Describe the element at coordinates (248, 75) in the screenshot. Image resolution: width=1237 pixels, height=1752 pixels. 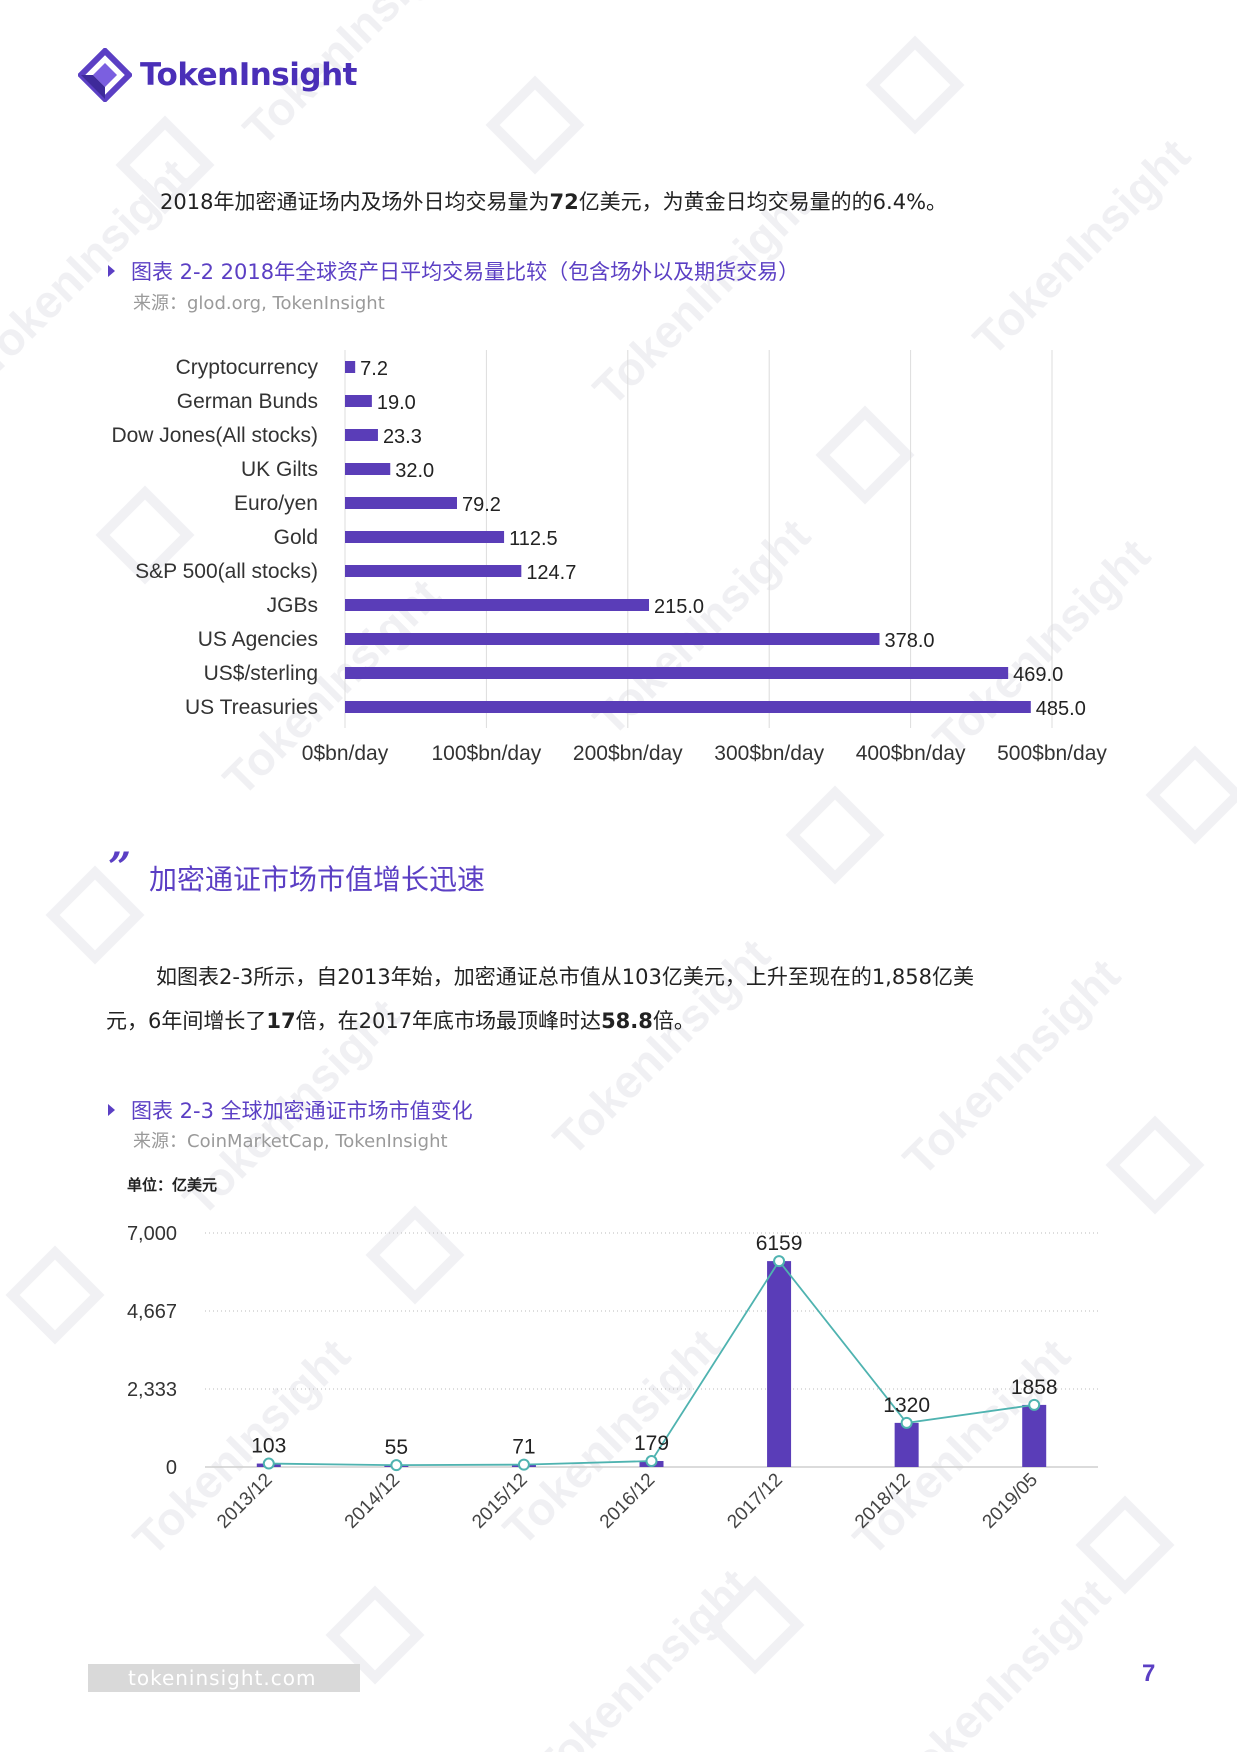
I see `brand-name: TokenInsight` at that location.